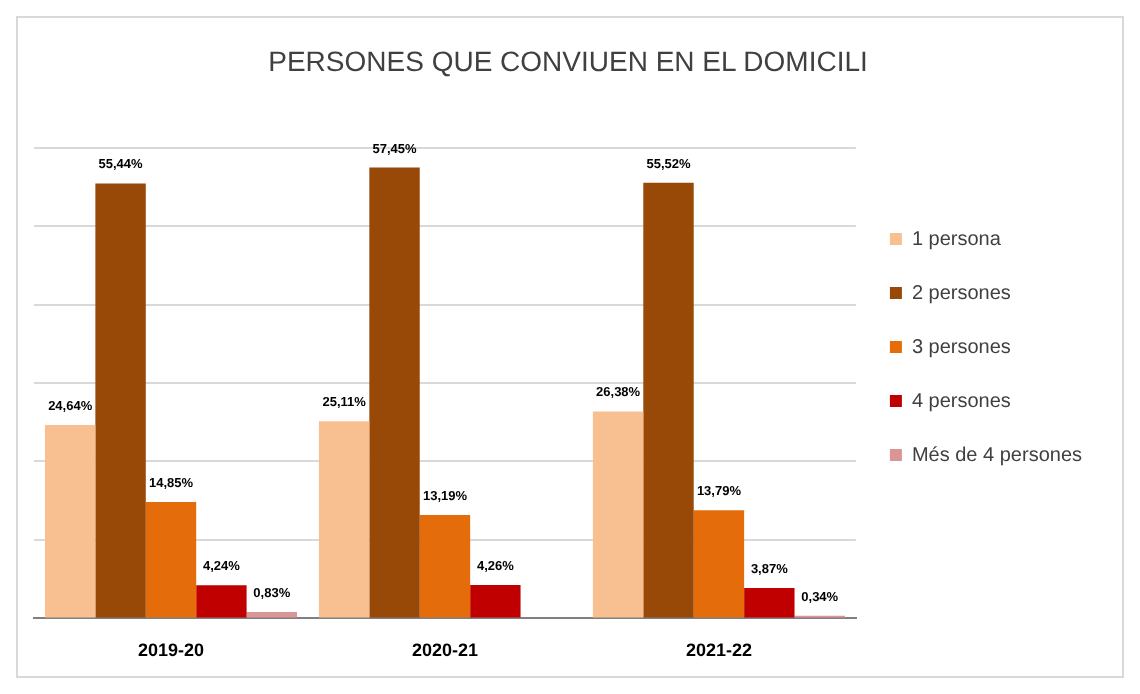 The image size is (1140, 694). Describe the element at coordinates (444, 650) in the screenshot. I see `x-tick-label: 2020-21` at that location.